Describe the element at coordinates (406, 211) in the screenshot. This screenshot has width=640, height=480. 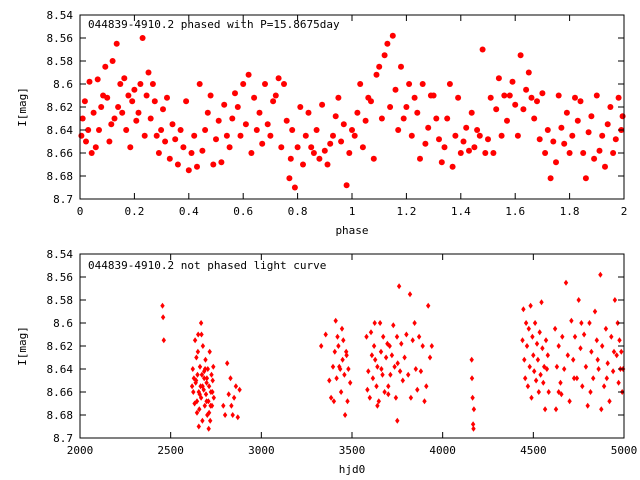
I see `phased-x-tick-label: 1.2` at that location.